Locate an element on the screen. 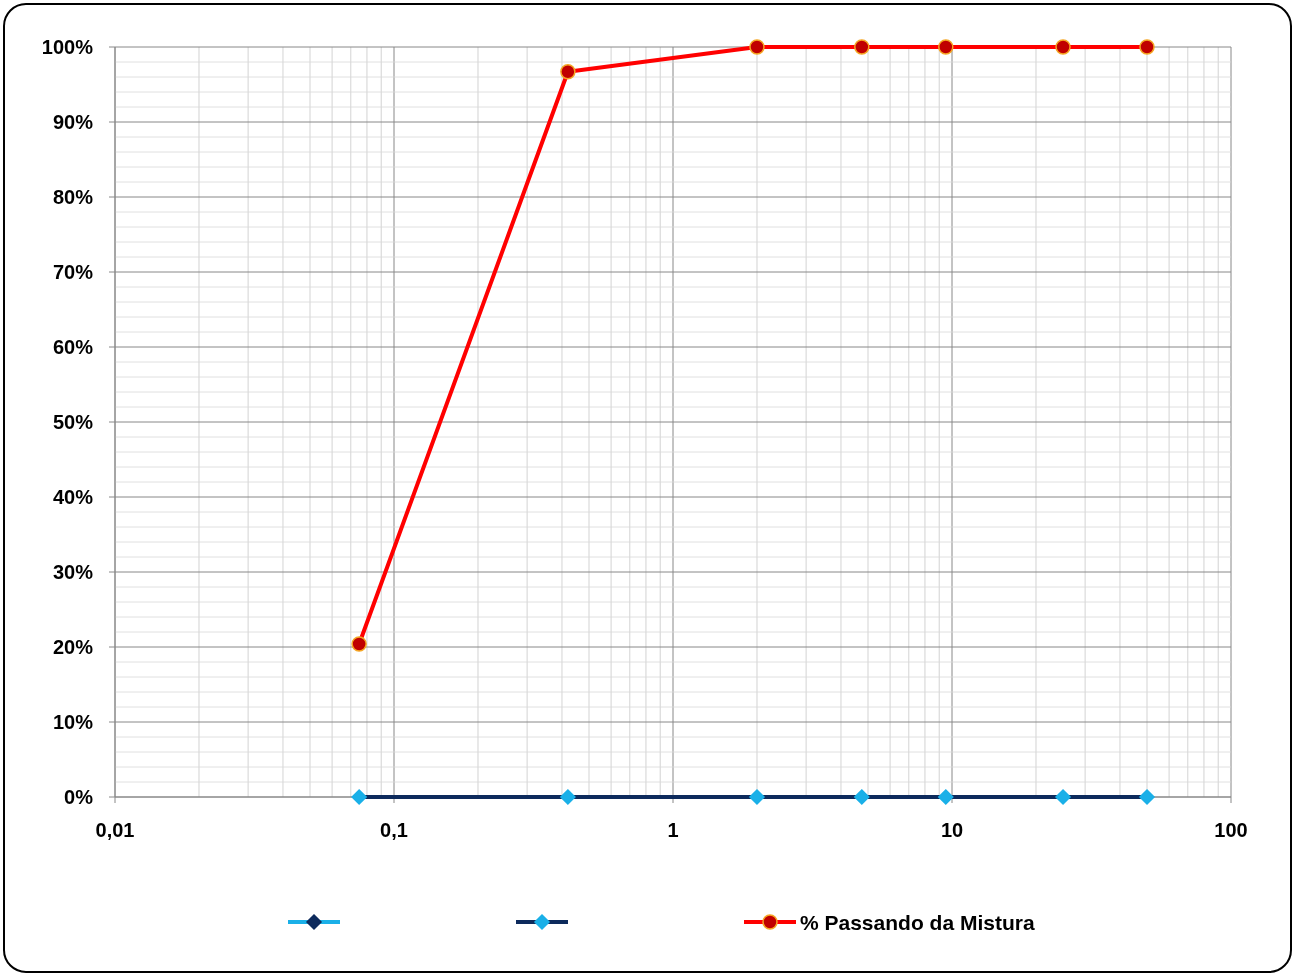  y-tick-label: 30% is located at coordinates (73, 572).